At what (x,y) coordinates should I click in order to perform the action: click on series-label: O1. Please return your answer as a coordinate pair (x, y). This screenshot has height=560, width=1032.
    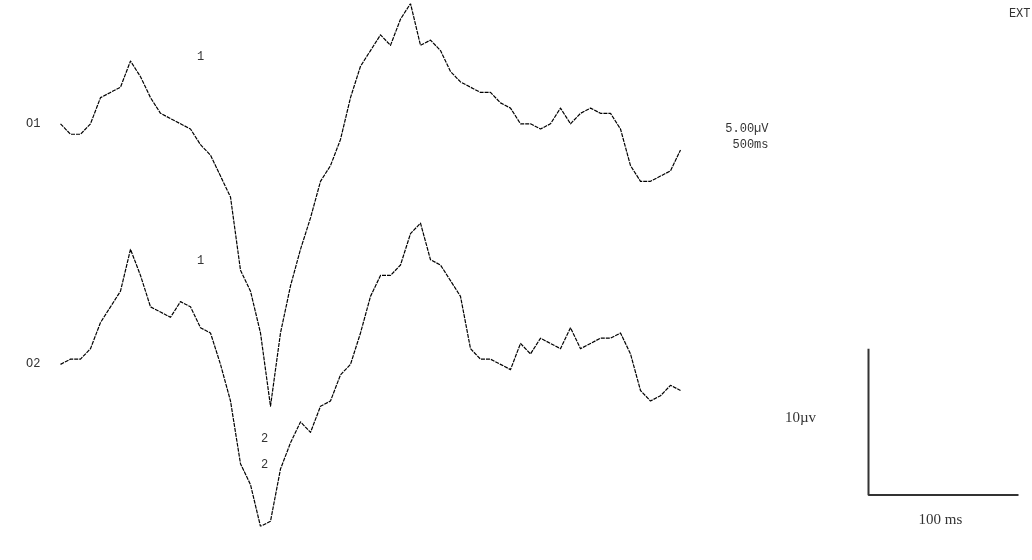
    Looking at the image, I should click on (33, 123).